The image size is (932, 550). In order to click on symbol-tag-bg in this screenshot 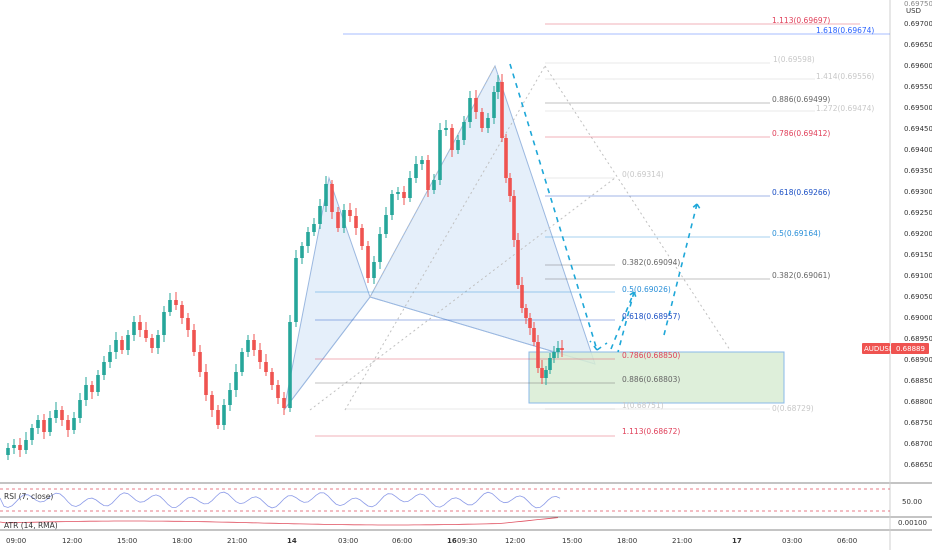, I will do `click(876, 348)`.